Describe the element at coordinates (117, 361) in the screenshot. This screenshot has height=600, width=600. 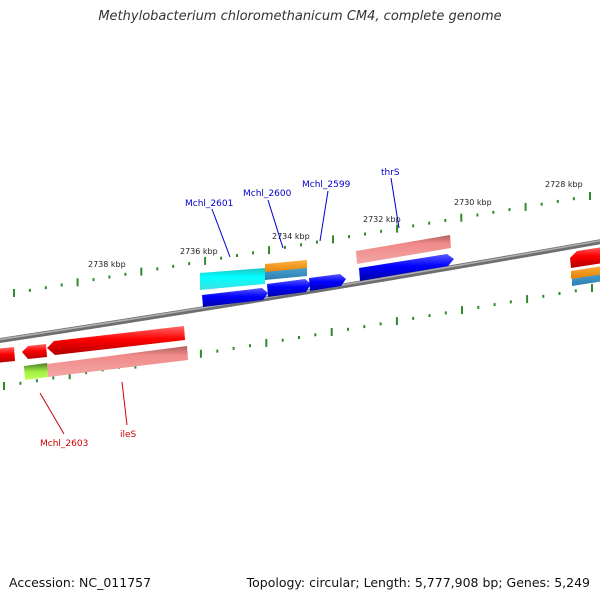
I see `feature-pink-ileS` at that location.